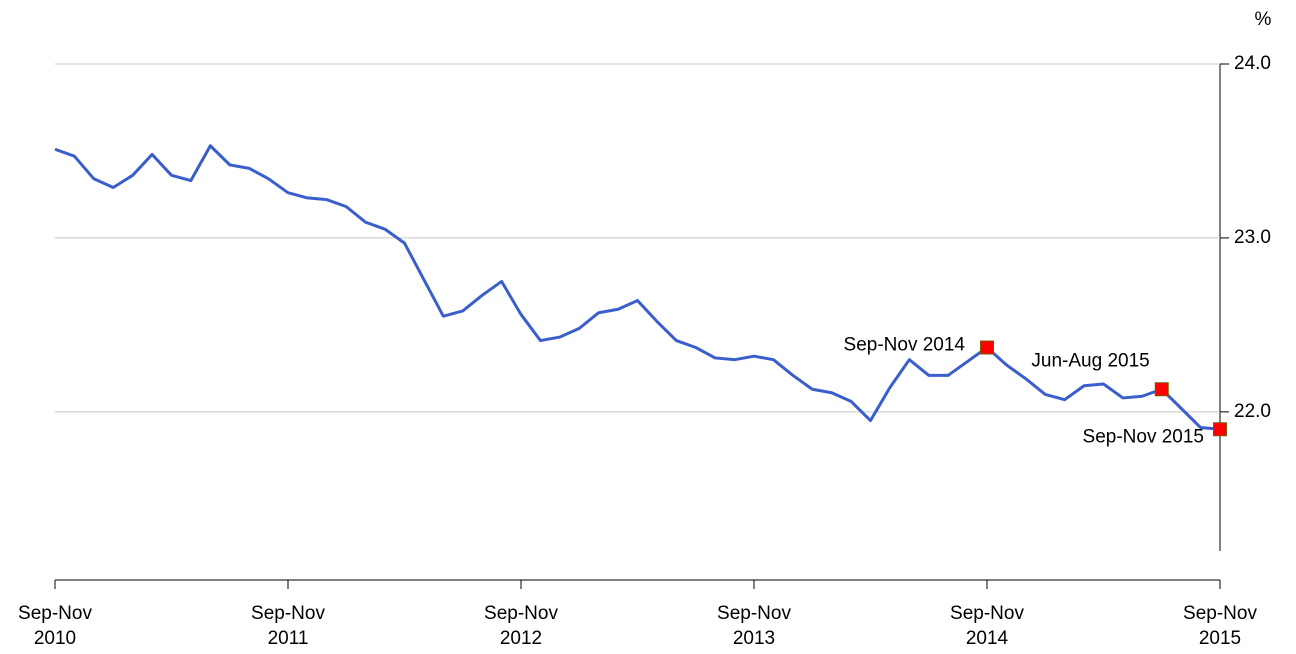 This screenshot has width=1296, height=654. Describe the element at coordinates (1220, 626) in the screenshot. I see `x-tick-label: Sep-Nov 2015` at that location.